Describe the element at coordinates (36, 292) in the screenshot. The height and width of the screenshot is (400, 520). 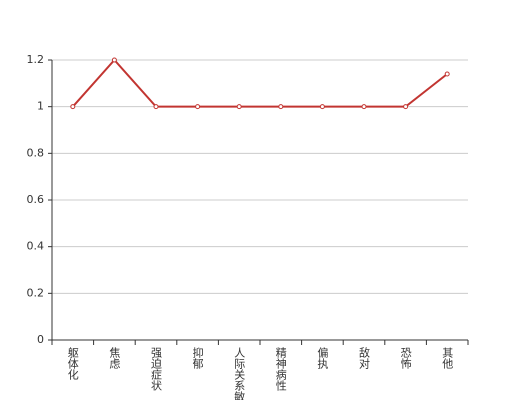
I see `y-tick-label: 0.2` at that location.